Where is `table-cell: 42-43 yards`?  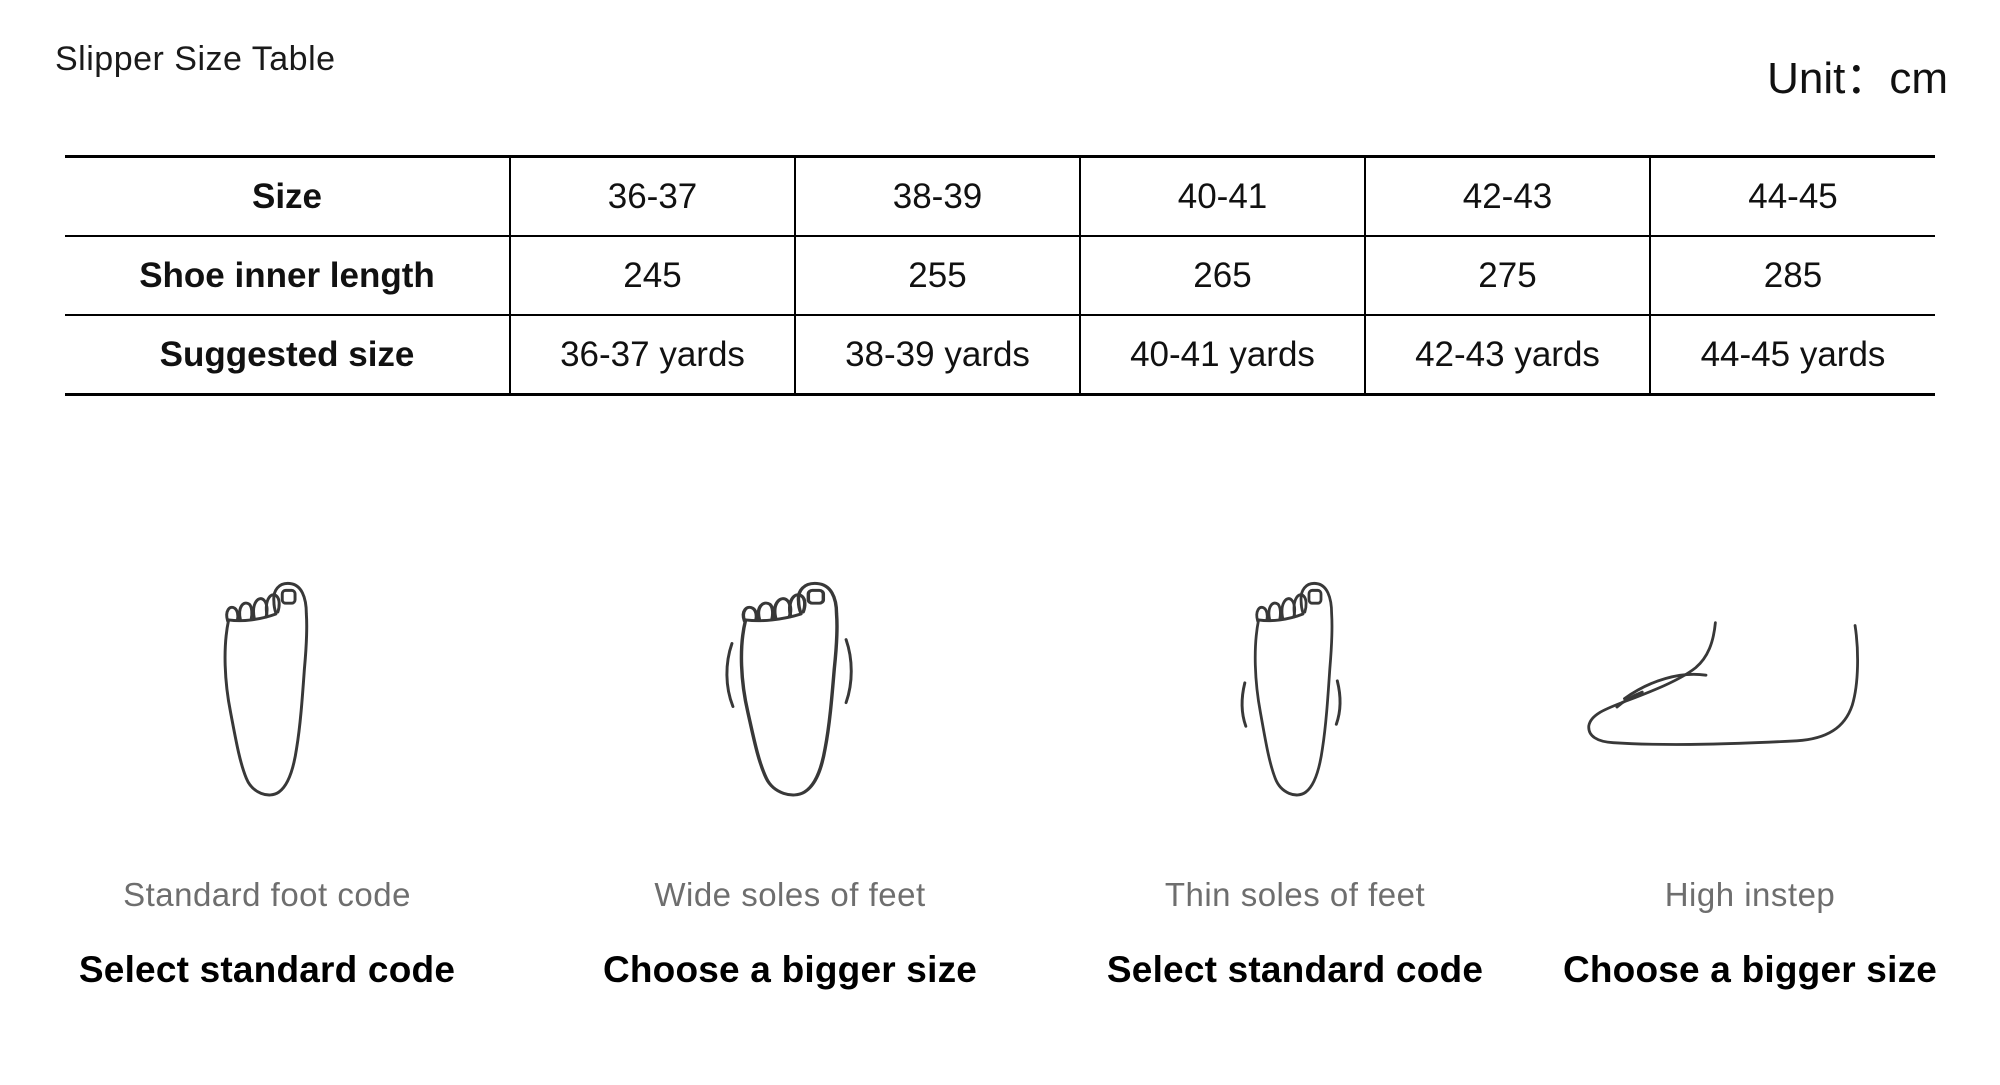 table-cell: 42-43 yards is located at coordinates (1507, 354).